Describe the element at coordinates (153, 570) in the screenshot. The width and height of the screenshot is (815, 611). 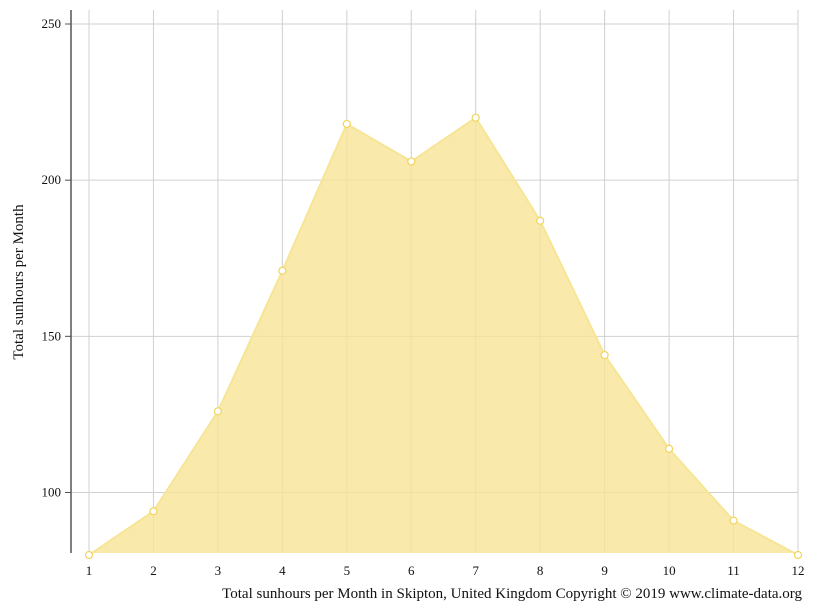
I see `x-tick-label: 2` at that location.